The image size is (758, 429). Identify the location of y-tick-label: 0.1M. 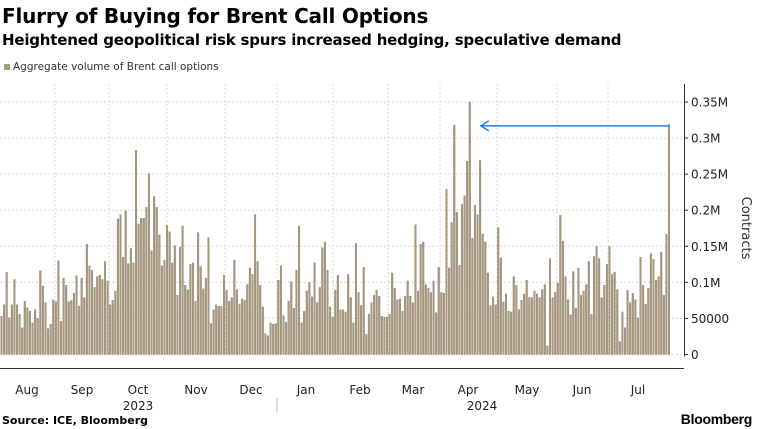
(705, 283).